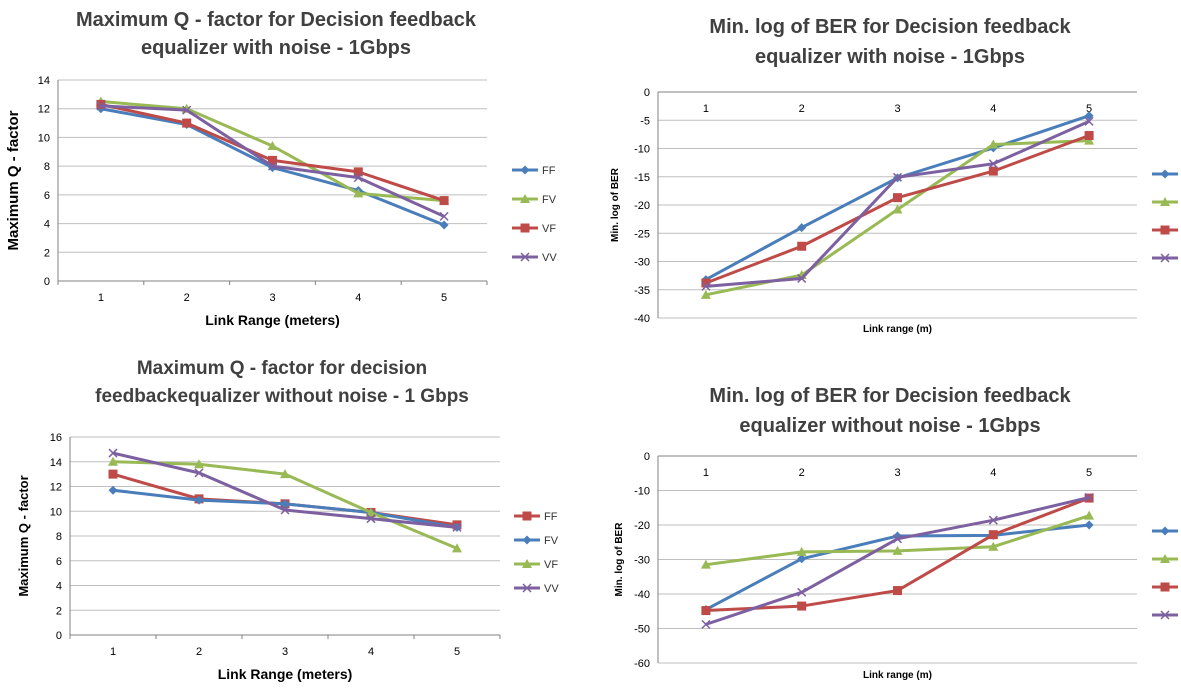  What do you see at coordinates (551, 517) in the screenshot?
I see `legend-label: FF` at bounding box center [551, 517].